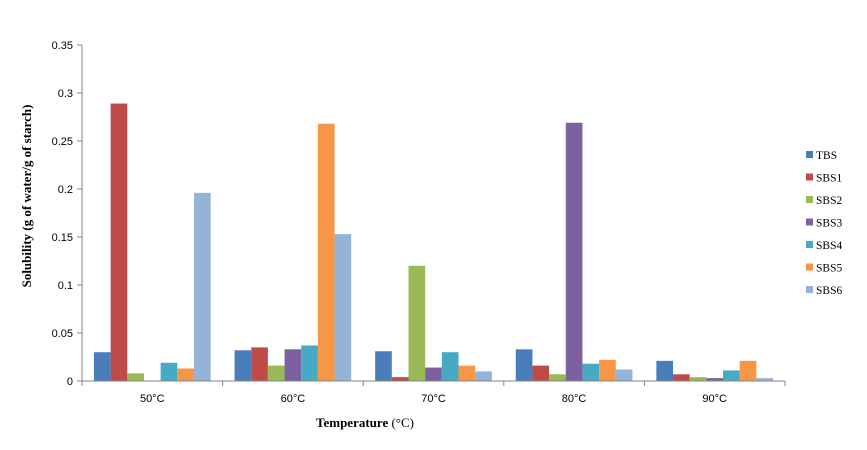 The height and width of the screenshot is (450, 867). I want to click on y-tick-label: 0.15, so click(62, 238).